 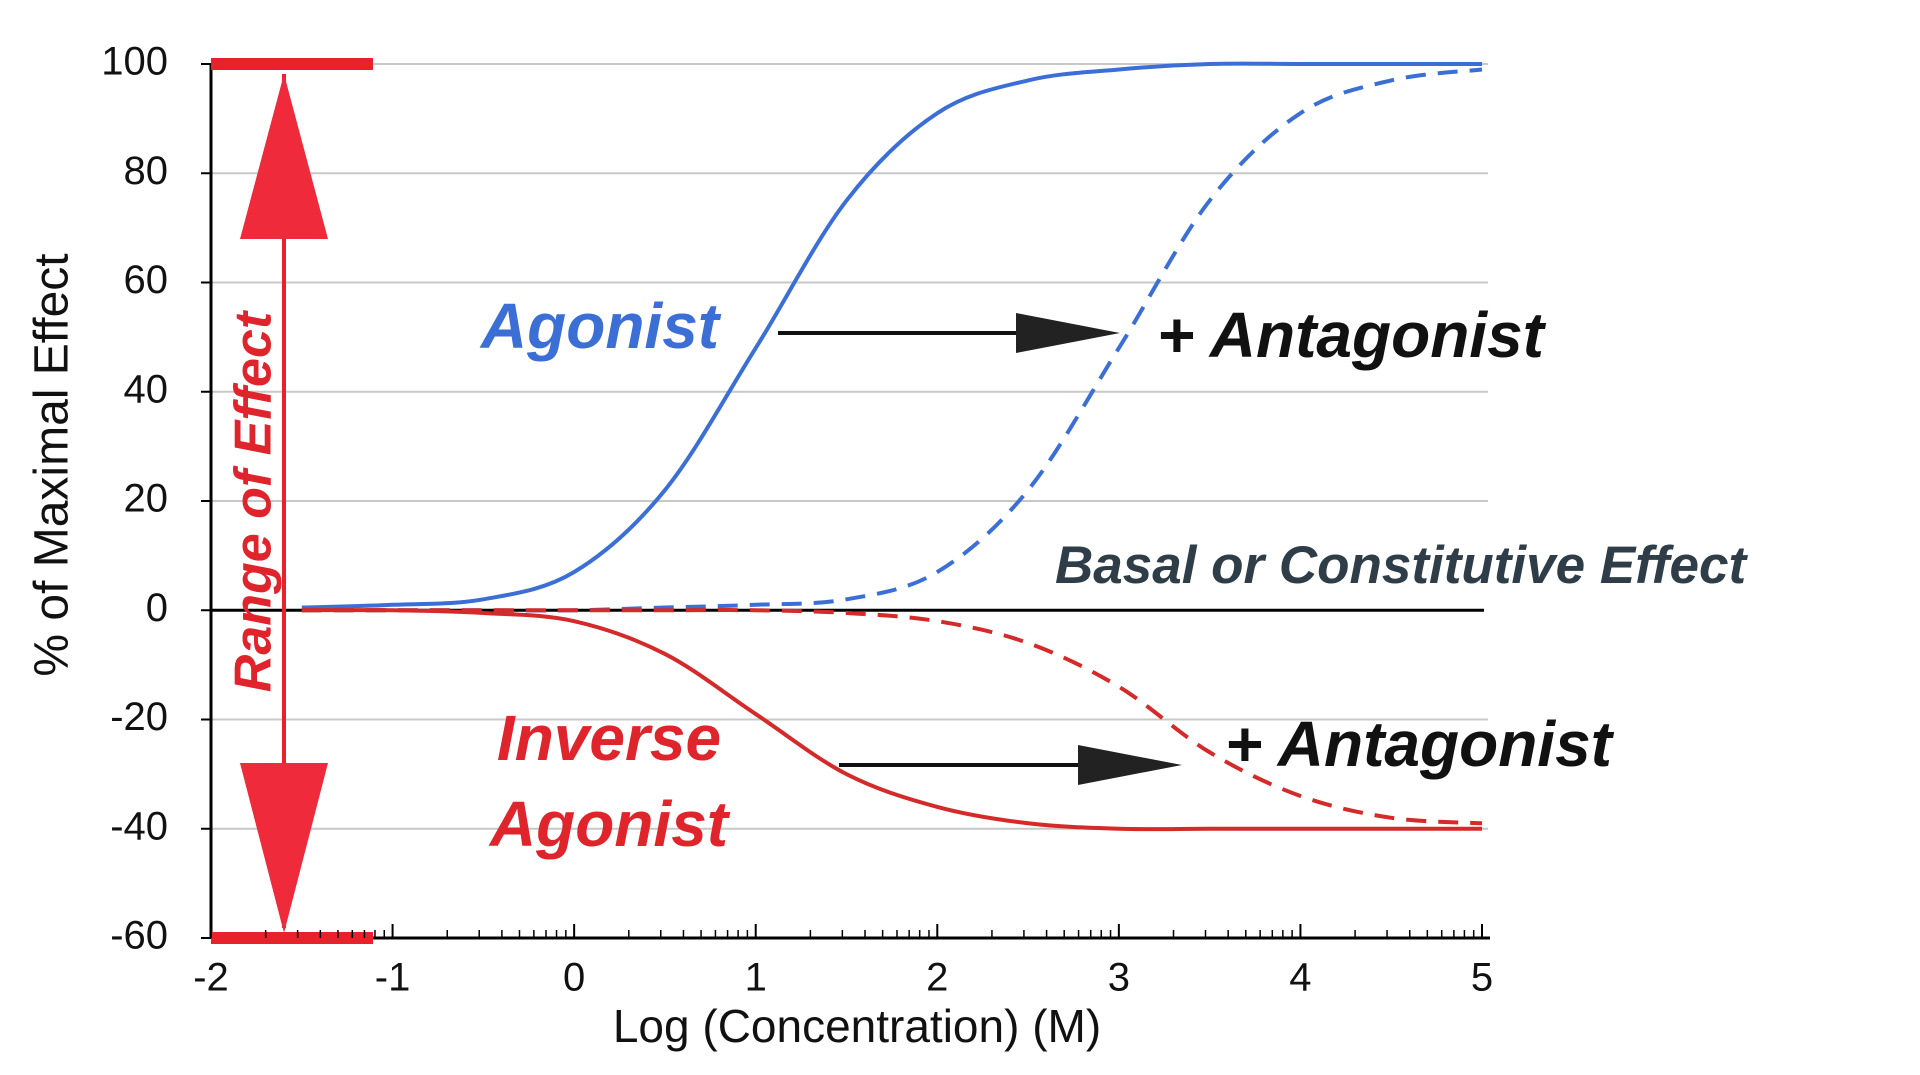 I want to click on y-tick-label: 20, so click(x=146, y=499).